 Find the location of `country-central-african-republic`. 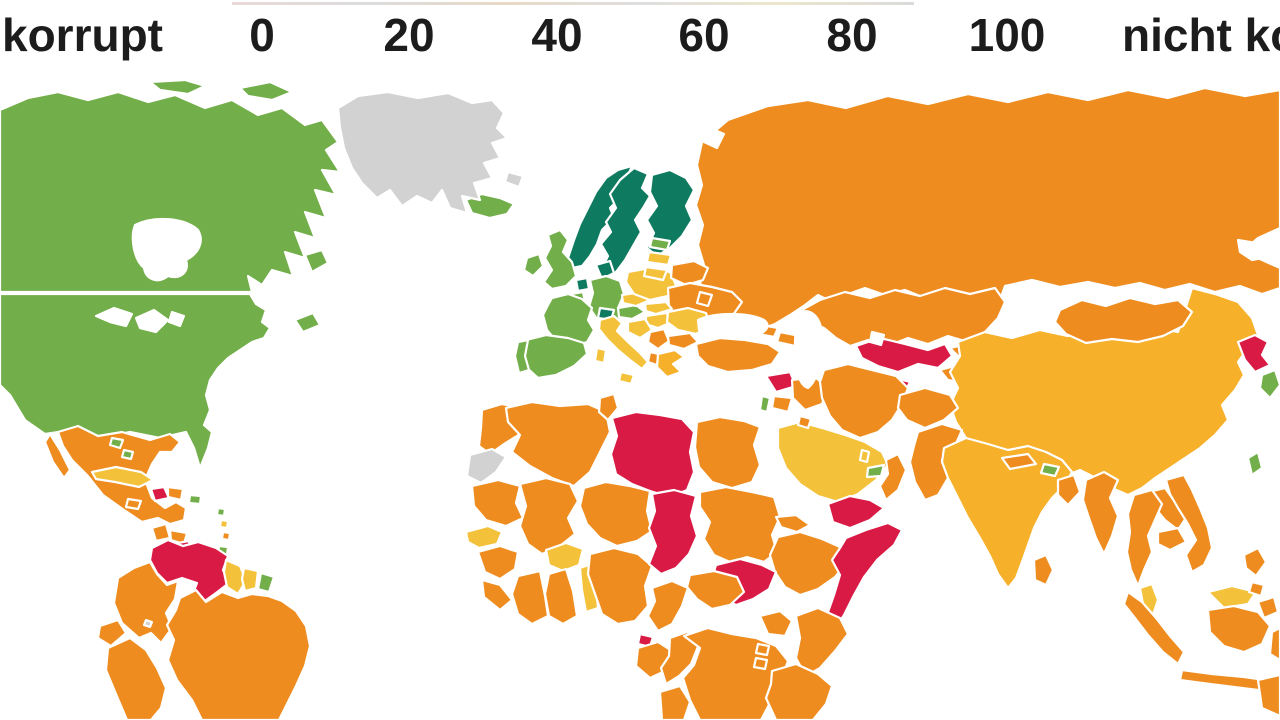

country-central-african-republic is located at coordinates (715, 590).